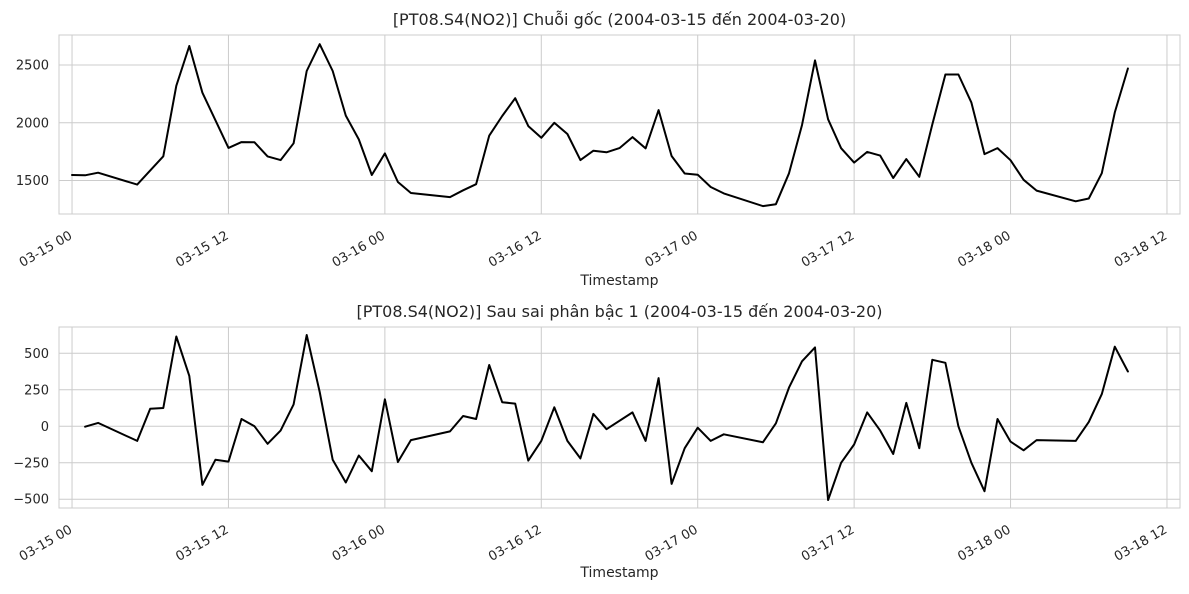 The height and width of the screenshot is (594, 1189). I want to click on y-tick-label: −500, so click(31, 500).